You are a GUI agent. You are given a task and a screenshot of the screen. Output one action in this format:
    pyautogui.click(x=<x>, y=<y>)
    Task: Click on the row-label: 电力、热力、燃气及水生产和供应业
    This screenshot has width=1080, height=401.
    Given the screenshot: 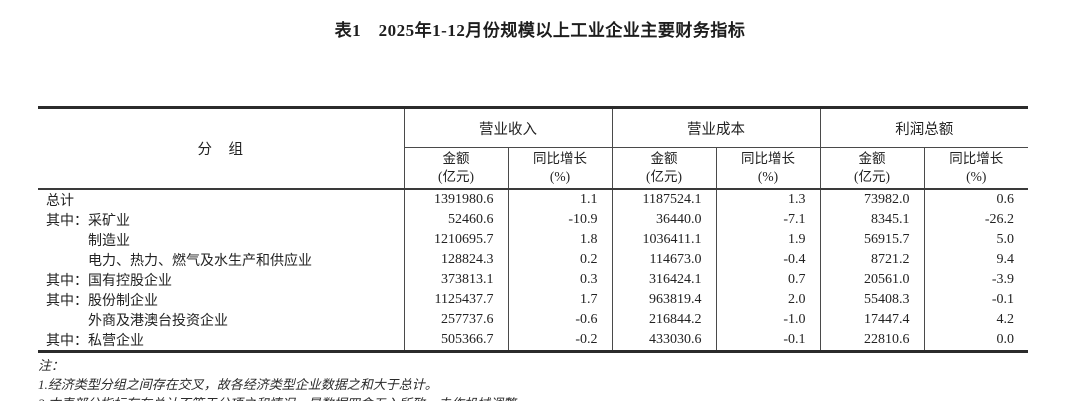 What is the action you would take?
    pyautogui.click(x=221, y=259)
    